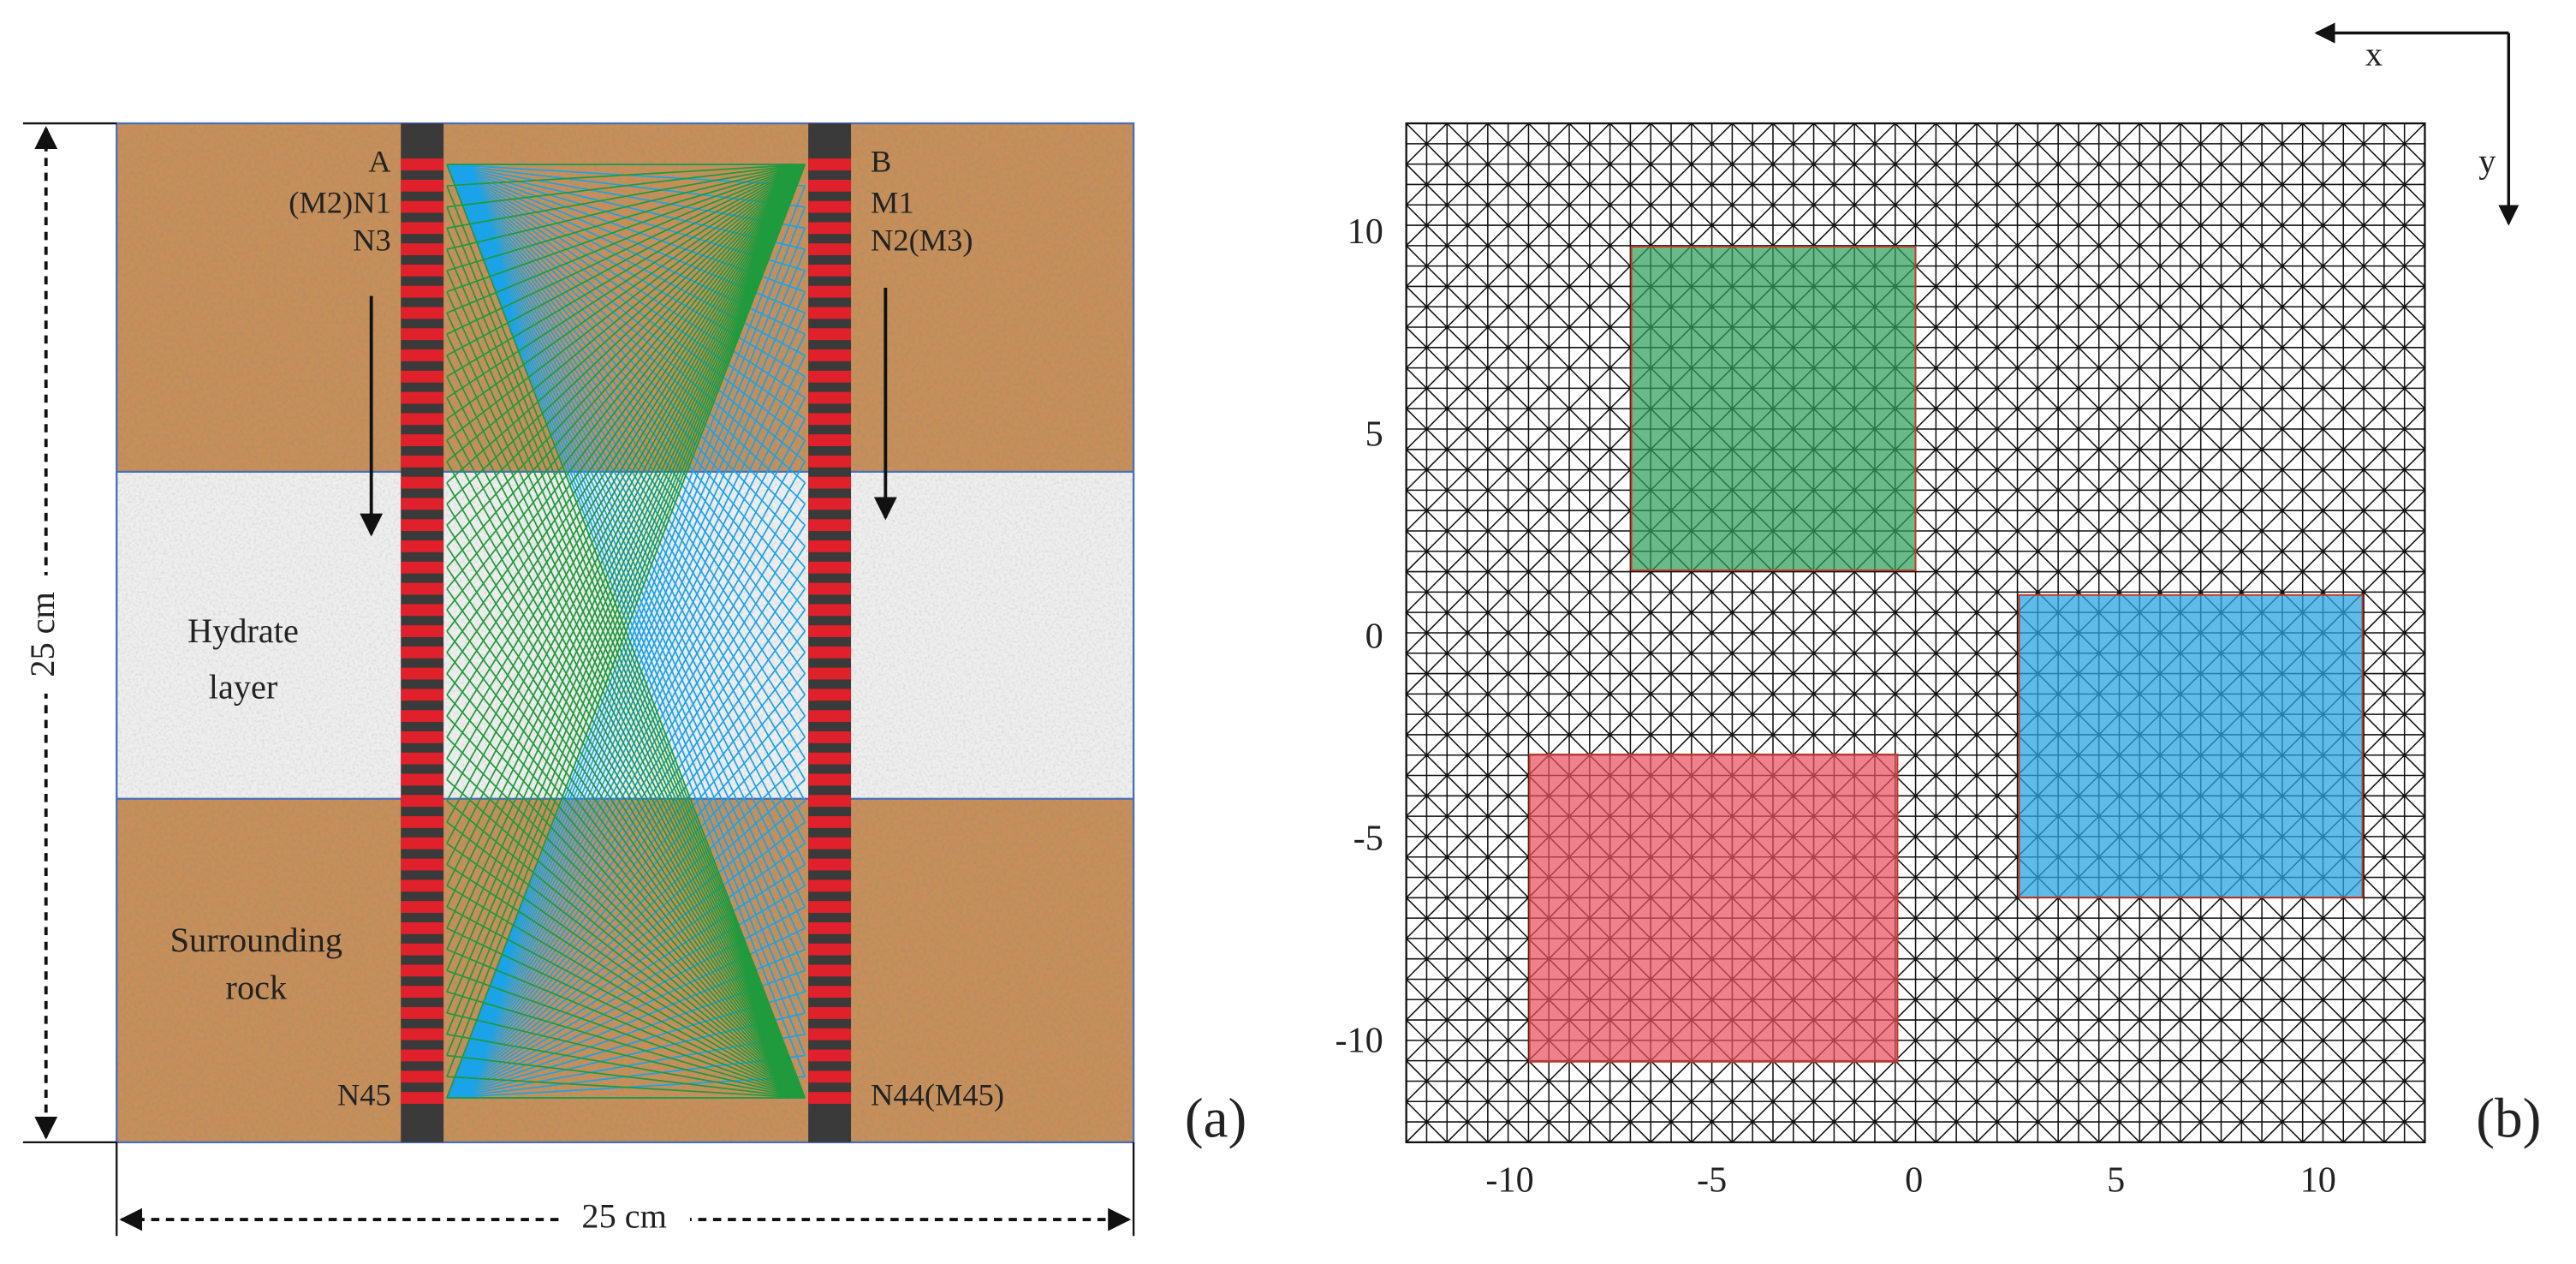 The width and height of the screenshot is (2576, 1264). Describe the element at coordinates (1914, 1180) in the screenshot. I see `x-tick-label: 0` at that location.